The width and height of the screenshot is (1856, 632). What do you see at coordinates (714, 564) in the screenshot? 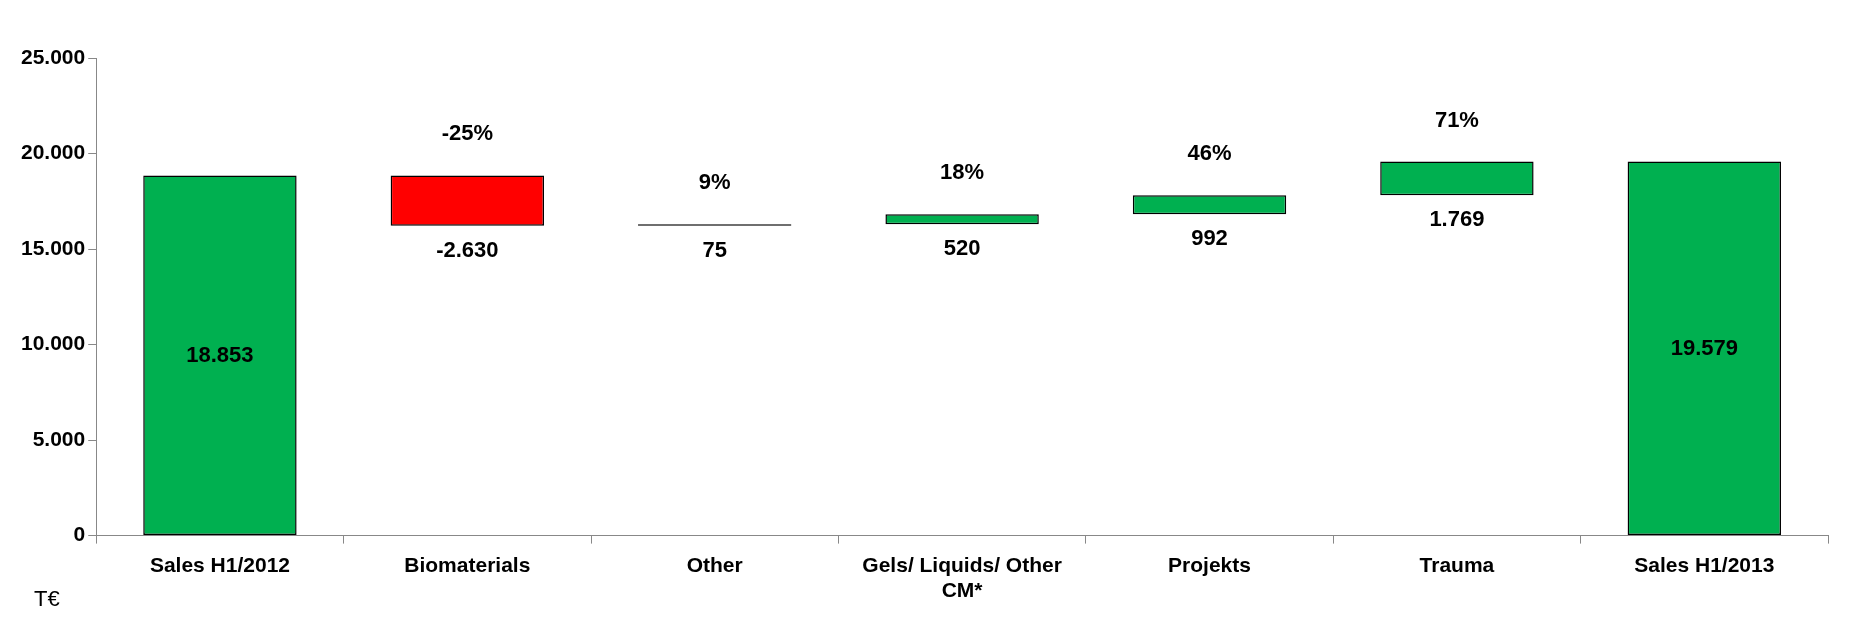
I see `x-tick-label: Other` at bounding box center [714, 564].